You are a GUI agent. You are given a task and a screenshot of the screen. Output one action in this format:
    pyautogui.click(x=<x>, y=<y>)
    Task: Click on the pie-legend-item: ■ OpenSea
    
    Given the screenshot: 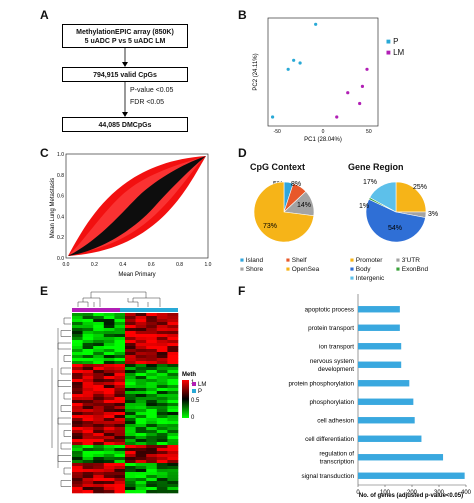 What is the action you would take?
    pyautogui.click(x=302, y=269)
    